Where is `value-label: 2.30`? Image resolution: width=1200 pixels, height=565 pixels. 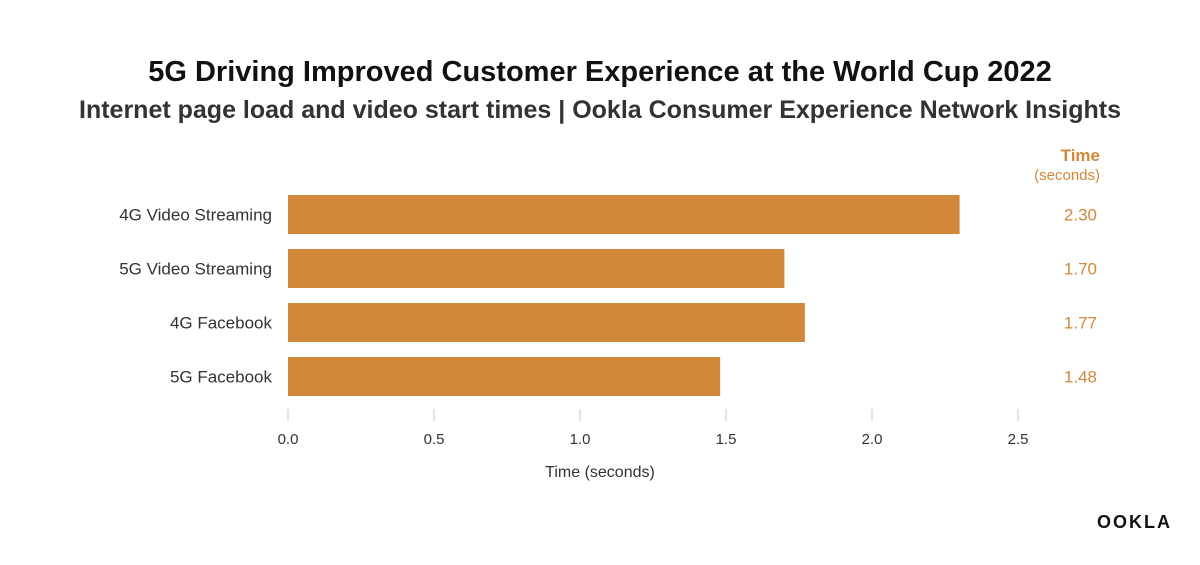 value-label: 2.30 is located at coordinates (1080, 215).